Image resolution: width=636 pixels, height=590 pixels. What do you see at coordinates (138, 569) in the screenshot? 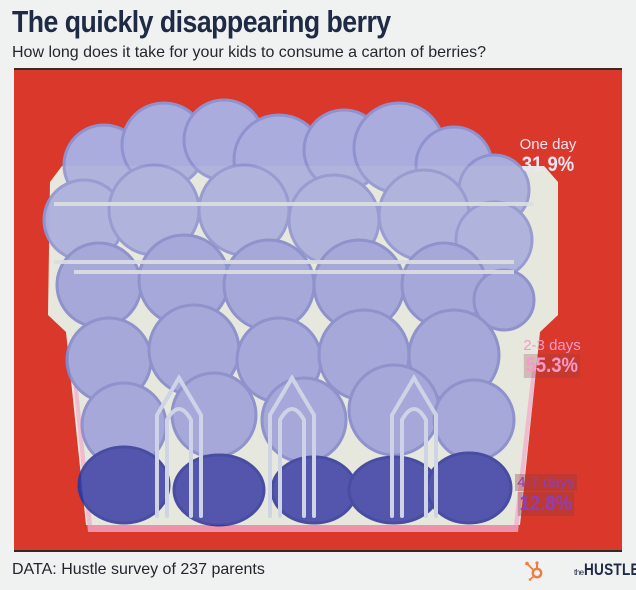
I see `data-source-note: DATA: Hustle survey of 237 parents` at bounding box center [138, 569].